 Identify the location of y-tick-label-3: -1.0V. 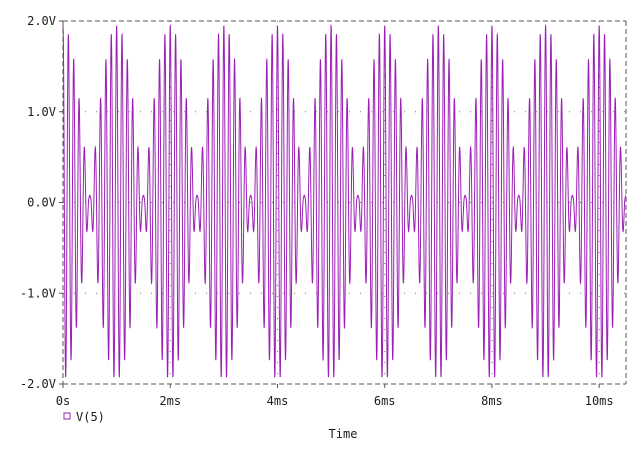
(38, 293).